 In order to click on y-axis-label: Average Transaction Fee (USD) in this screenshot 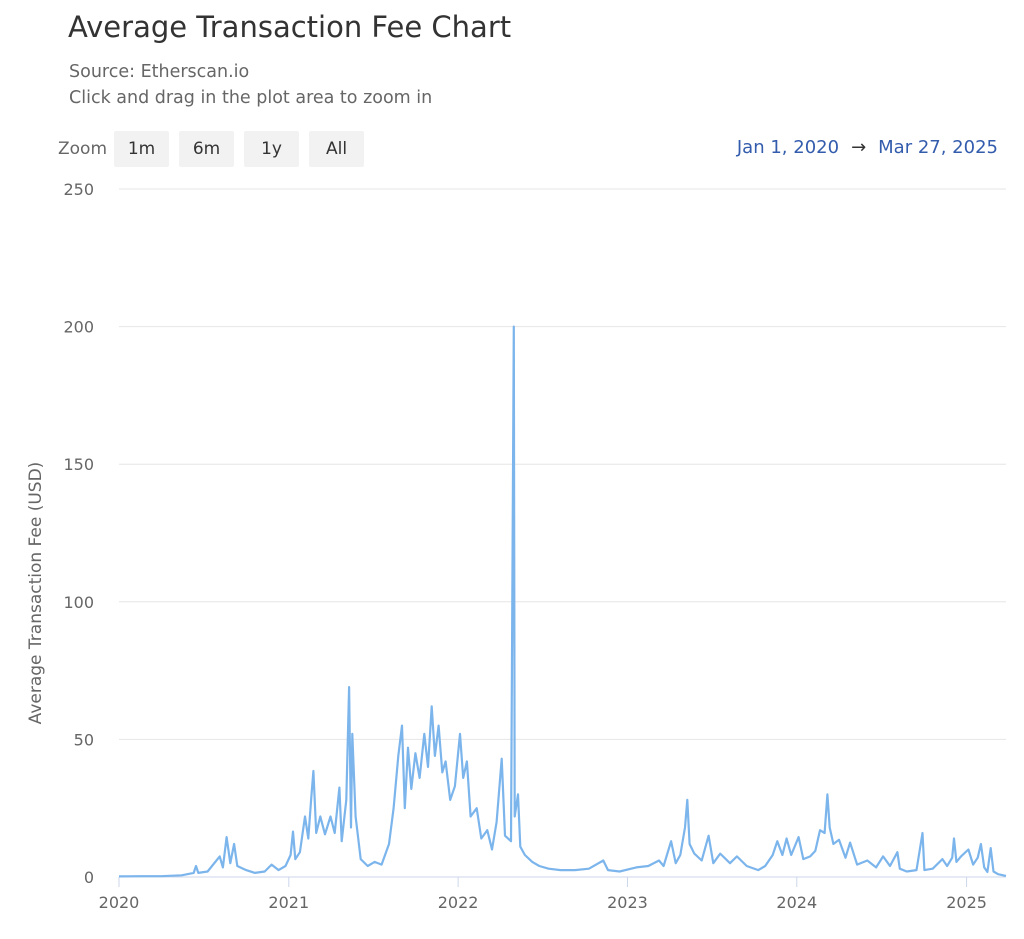, I will do `click(36, 593)`.